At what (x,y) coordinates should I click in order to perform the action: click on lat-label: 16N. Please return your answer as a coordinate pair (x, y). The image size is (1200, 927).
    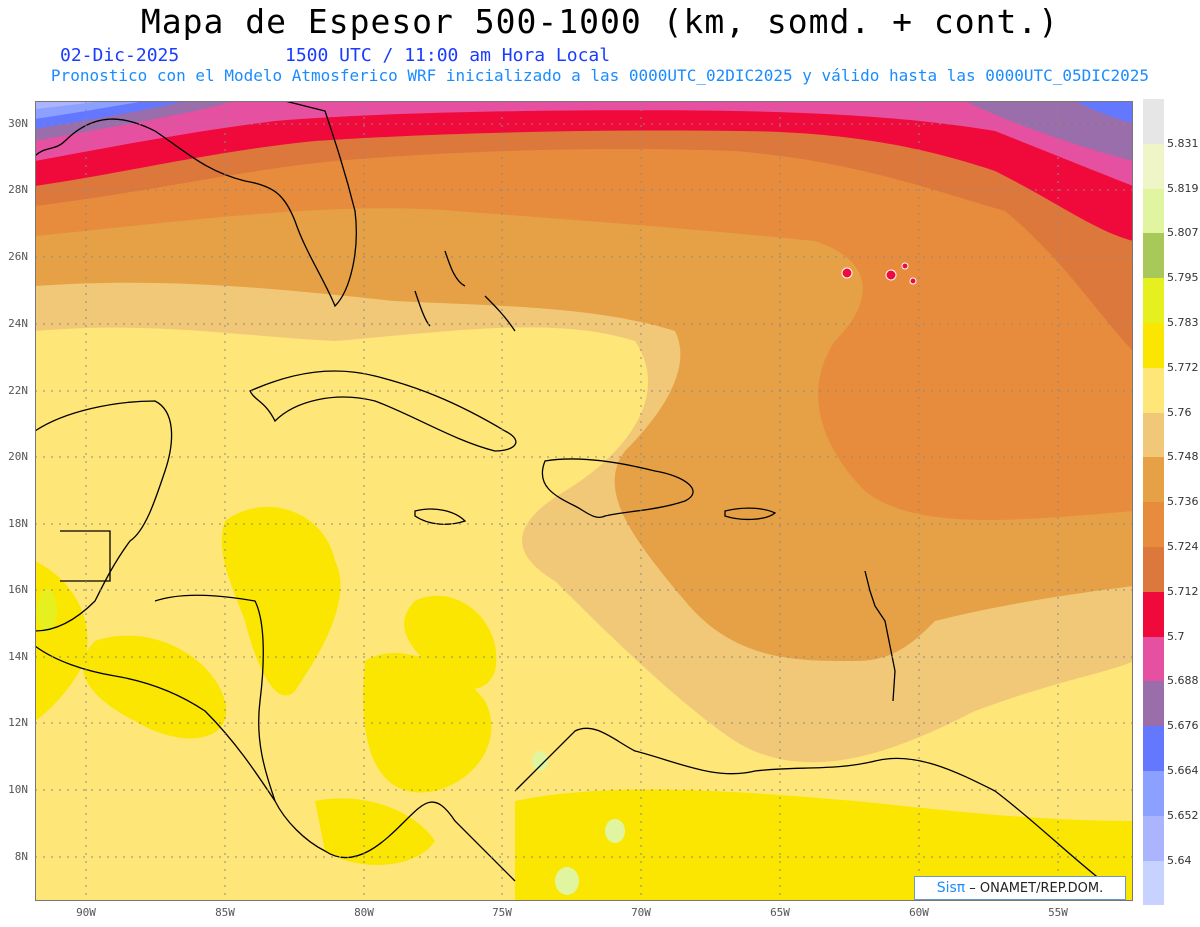
    Looking at the image, I should click on (18, 589).